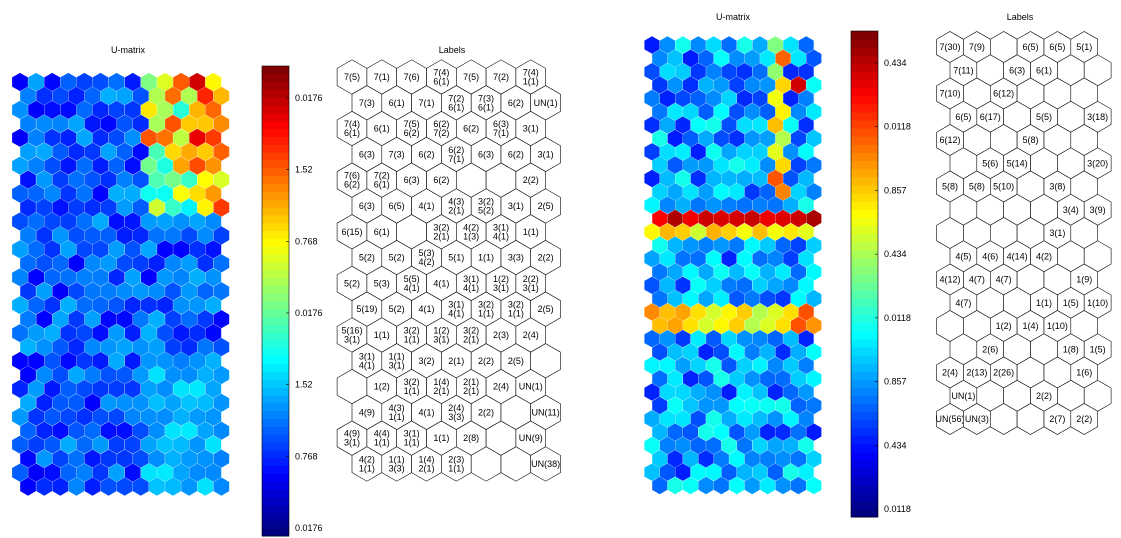 The image size is (1121, 538). What do you see at coordinates (531, 387) in the screenshot?
I see `label-cell-text: UN(1)` at bounding box center [531, 387].